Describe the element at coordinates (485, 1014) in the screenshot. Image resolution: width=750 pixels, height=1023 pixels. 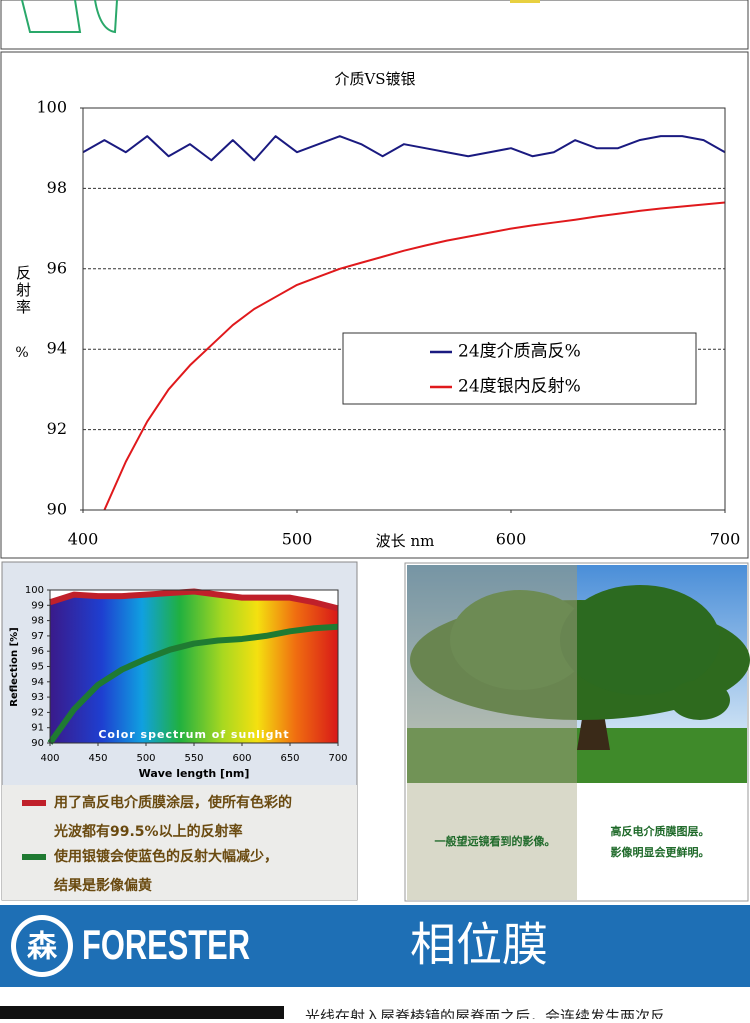
I see `footer-text: 光线在射入屋脊棱镜的屋脊面之后，会连续发生两次反` at that location.